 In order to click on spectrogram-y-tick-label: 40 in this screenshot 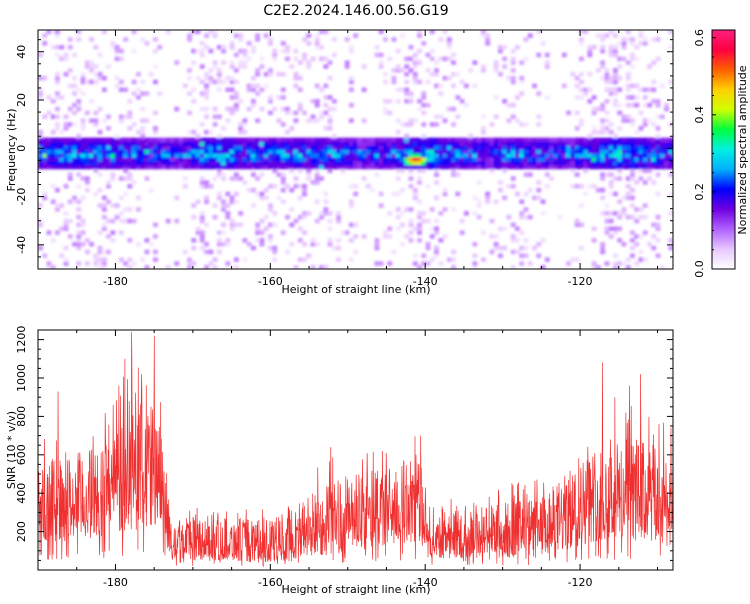, I will do `click(21, 52)`.